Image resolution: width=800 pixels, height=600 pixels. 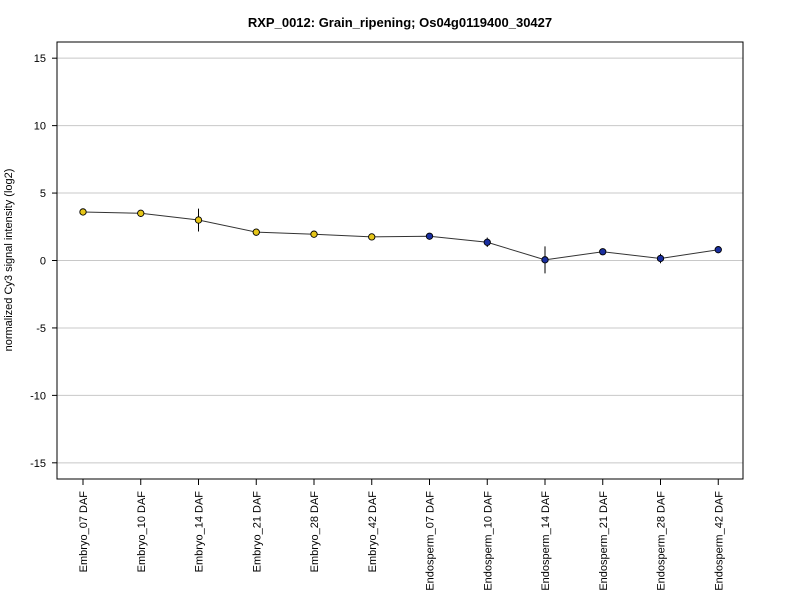 I want to click on y-tick-label: 0, so click(x=43, y=262).